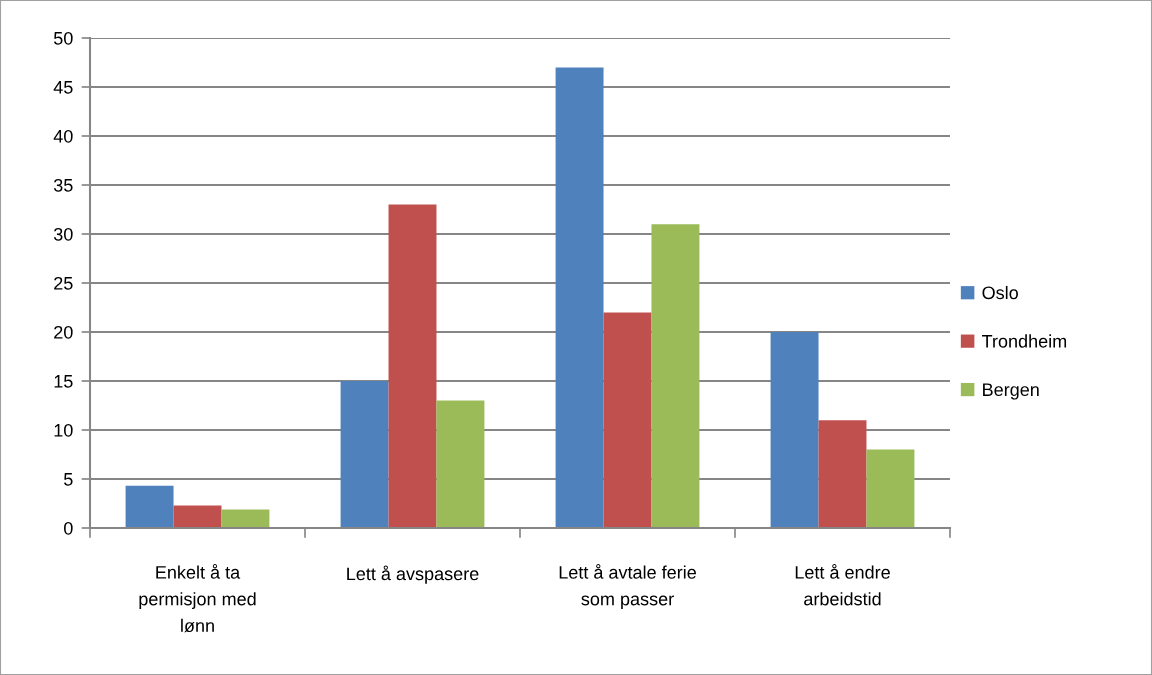  Describe the element at coordinates (63, 283) in the screenshot. I see `y-tick-label: 25` at that location.